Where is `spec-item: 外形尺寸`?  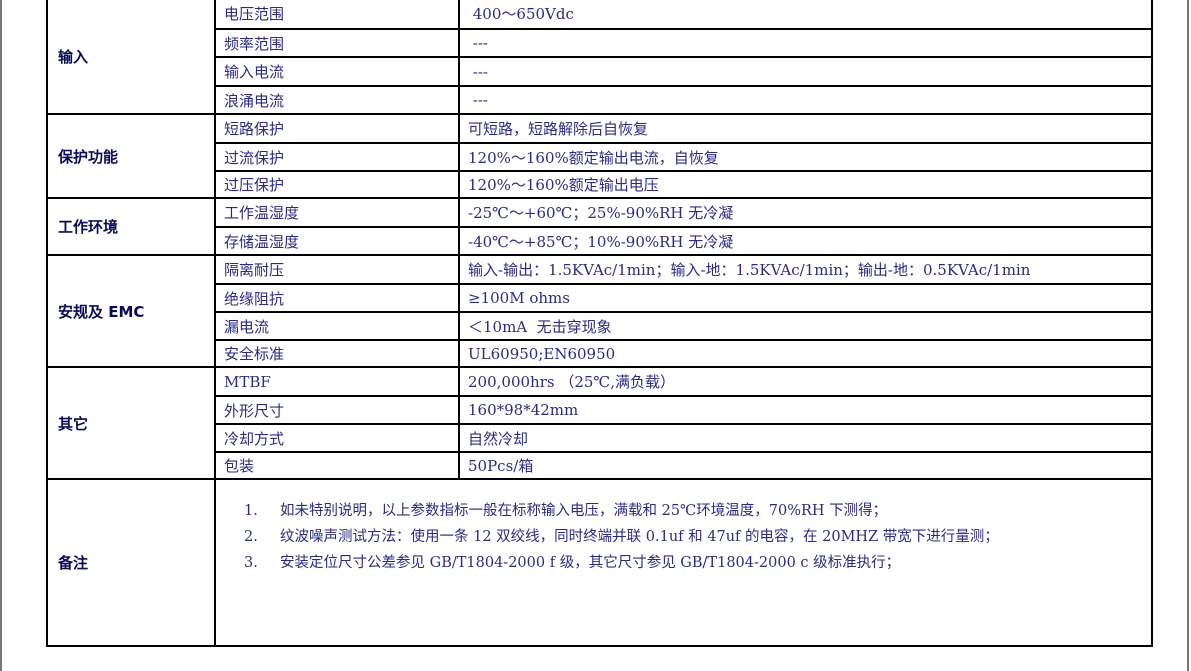
spec-item: 外形尺寸 is located at coordinates (337, 410).